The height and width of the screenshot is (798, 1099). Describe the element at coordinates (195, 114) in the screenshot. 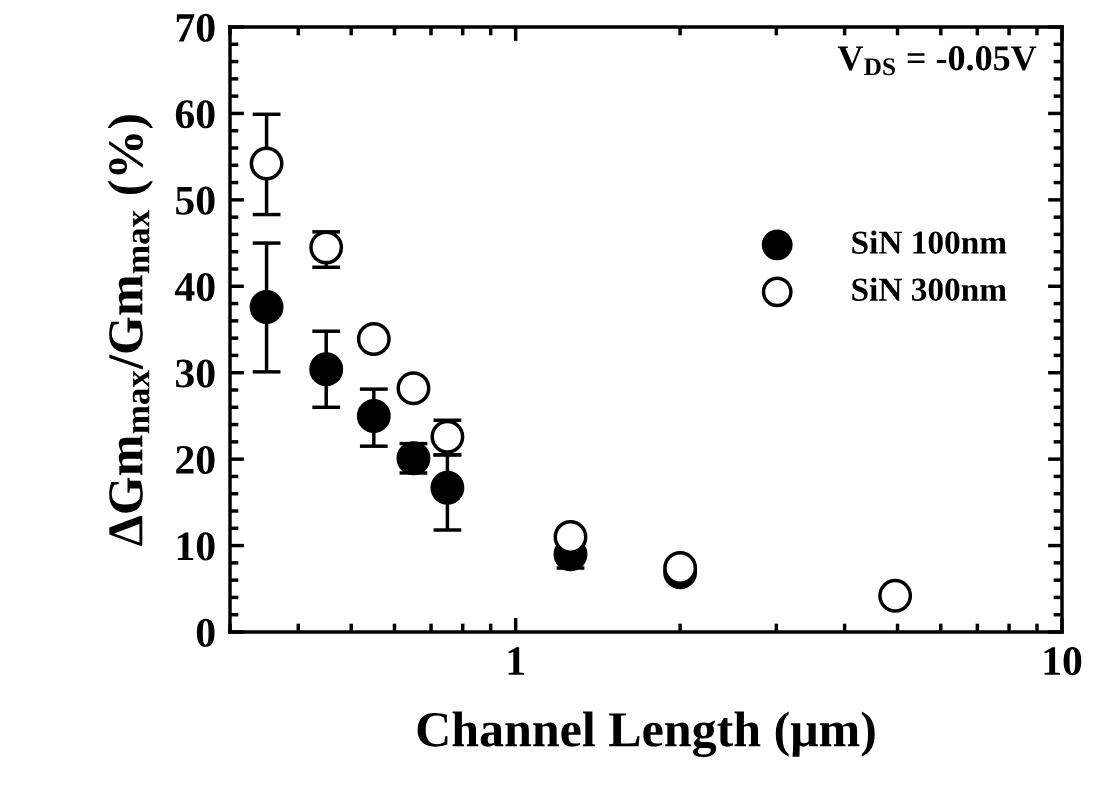

I see `y-tick-label: 60` at that location.